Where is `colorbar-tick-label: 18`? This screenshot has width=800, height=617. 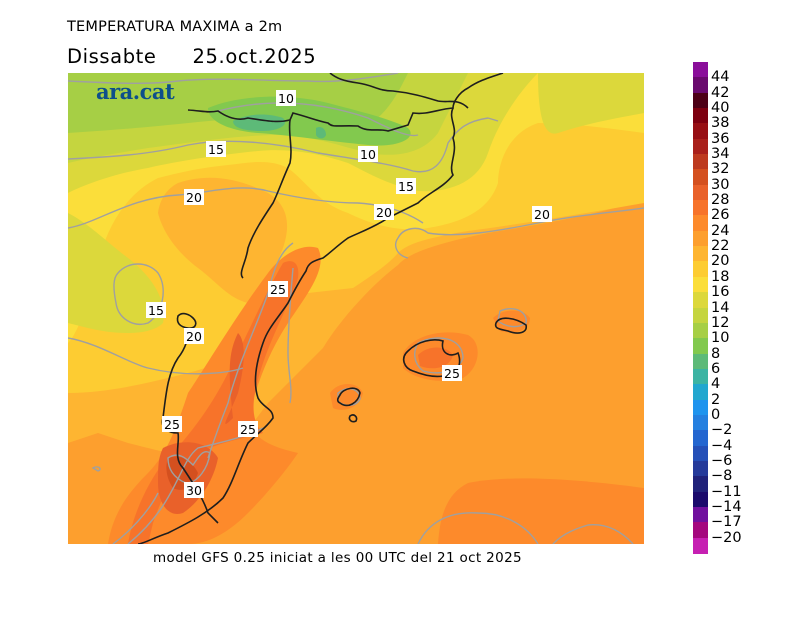
colorbar-tick-label: 18 is located at coordinates (720, 276).